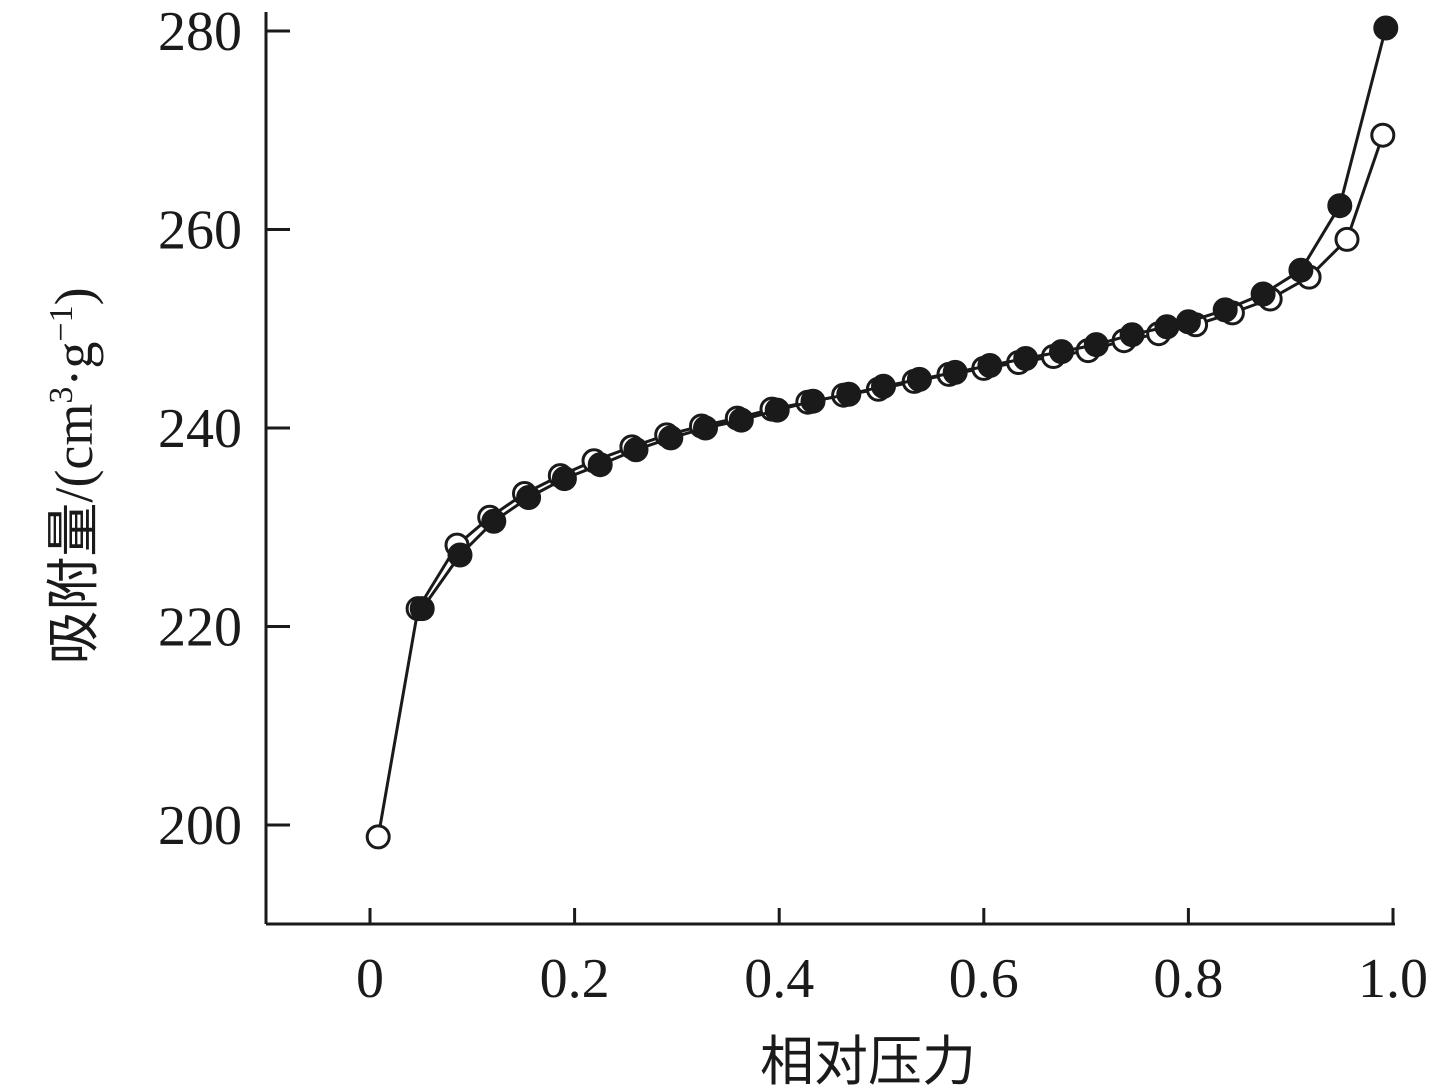  I want to click on y-tick-label: 220, so click(200, 628).